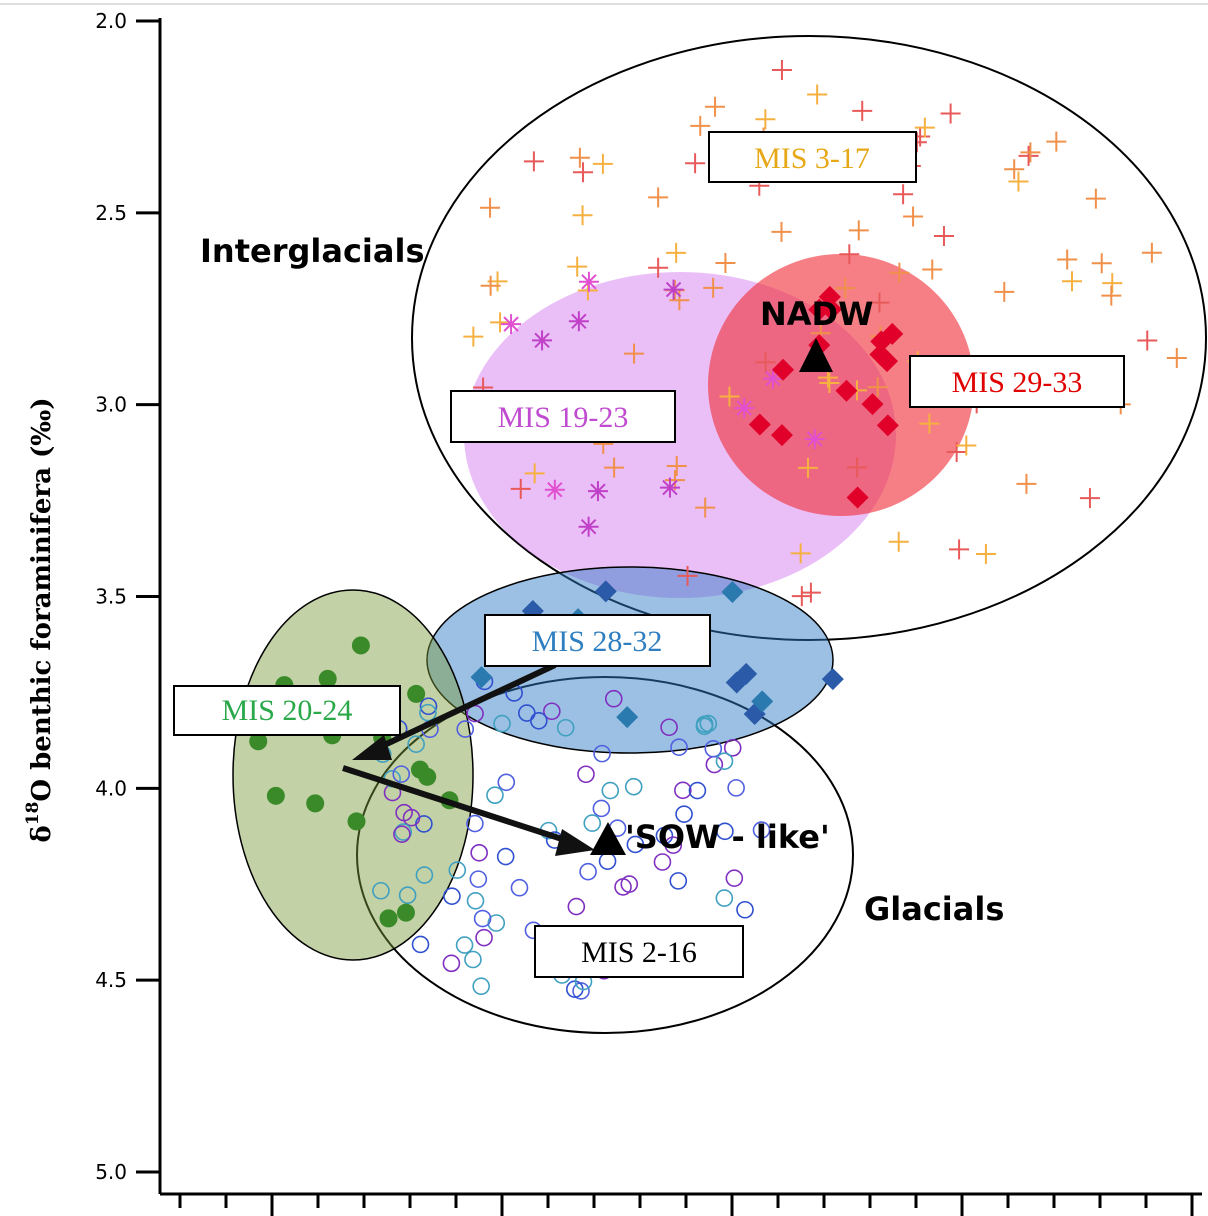 This screenshot has height=1216, width=1208. What do you see at coordinates (111, 788) in the screenshot?
I see `y-tick-label: 4.0` at bounding box center [111, 788].